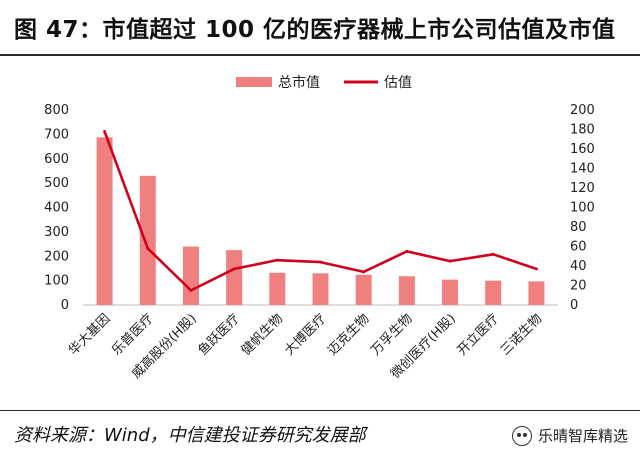 The width and height of the screenshot is (640, 464). What do you see at coordinates (582, 208) in the screenshot?
I see `y-right-tick-label: 100` at bounding box center [582, 208].